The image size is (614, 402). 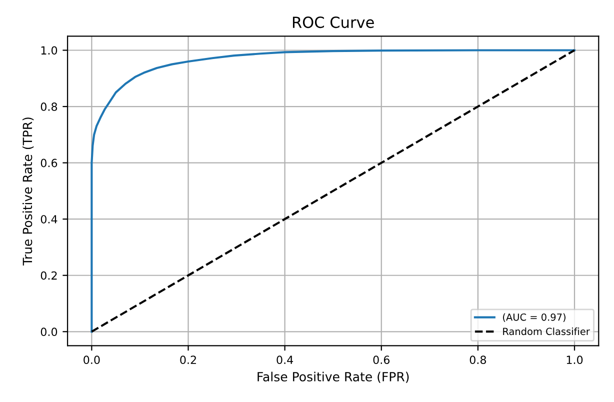 What do you see at coordinates (478, 360) in the screenshot?
I see `x-tick-label: 0.8` at bounding box center [478, 360].